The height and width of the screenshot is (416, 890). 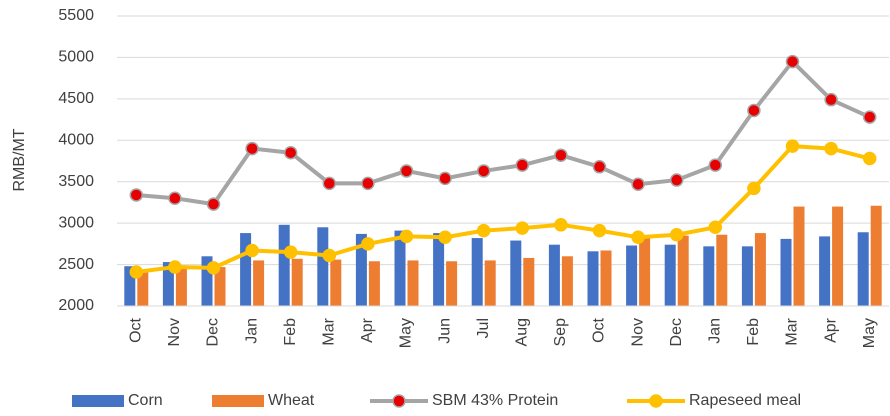 What do you see at coordinates (76, 57) in the screenshot?
I see `y-tick-label: 5000` at bounding box center [76, 57].